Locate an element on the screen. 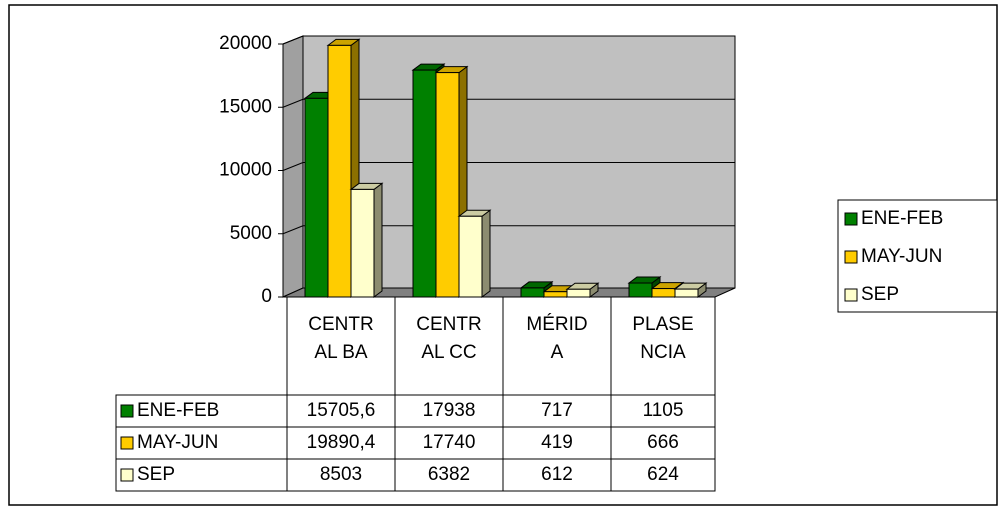  x-tick-label: CENTR AL BA is located at coordinates (340, 338).